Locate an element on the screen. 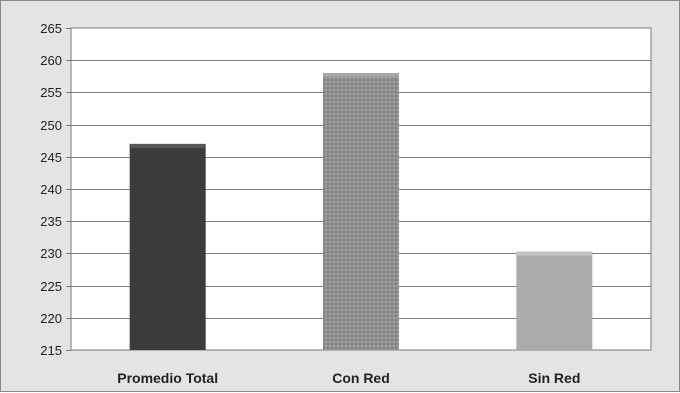 The height and width of the screenshot is (393, 680). y-tick-label: 260 is located at coordinates (51, 60).